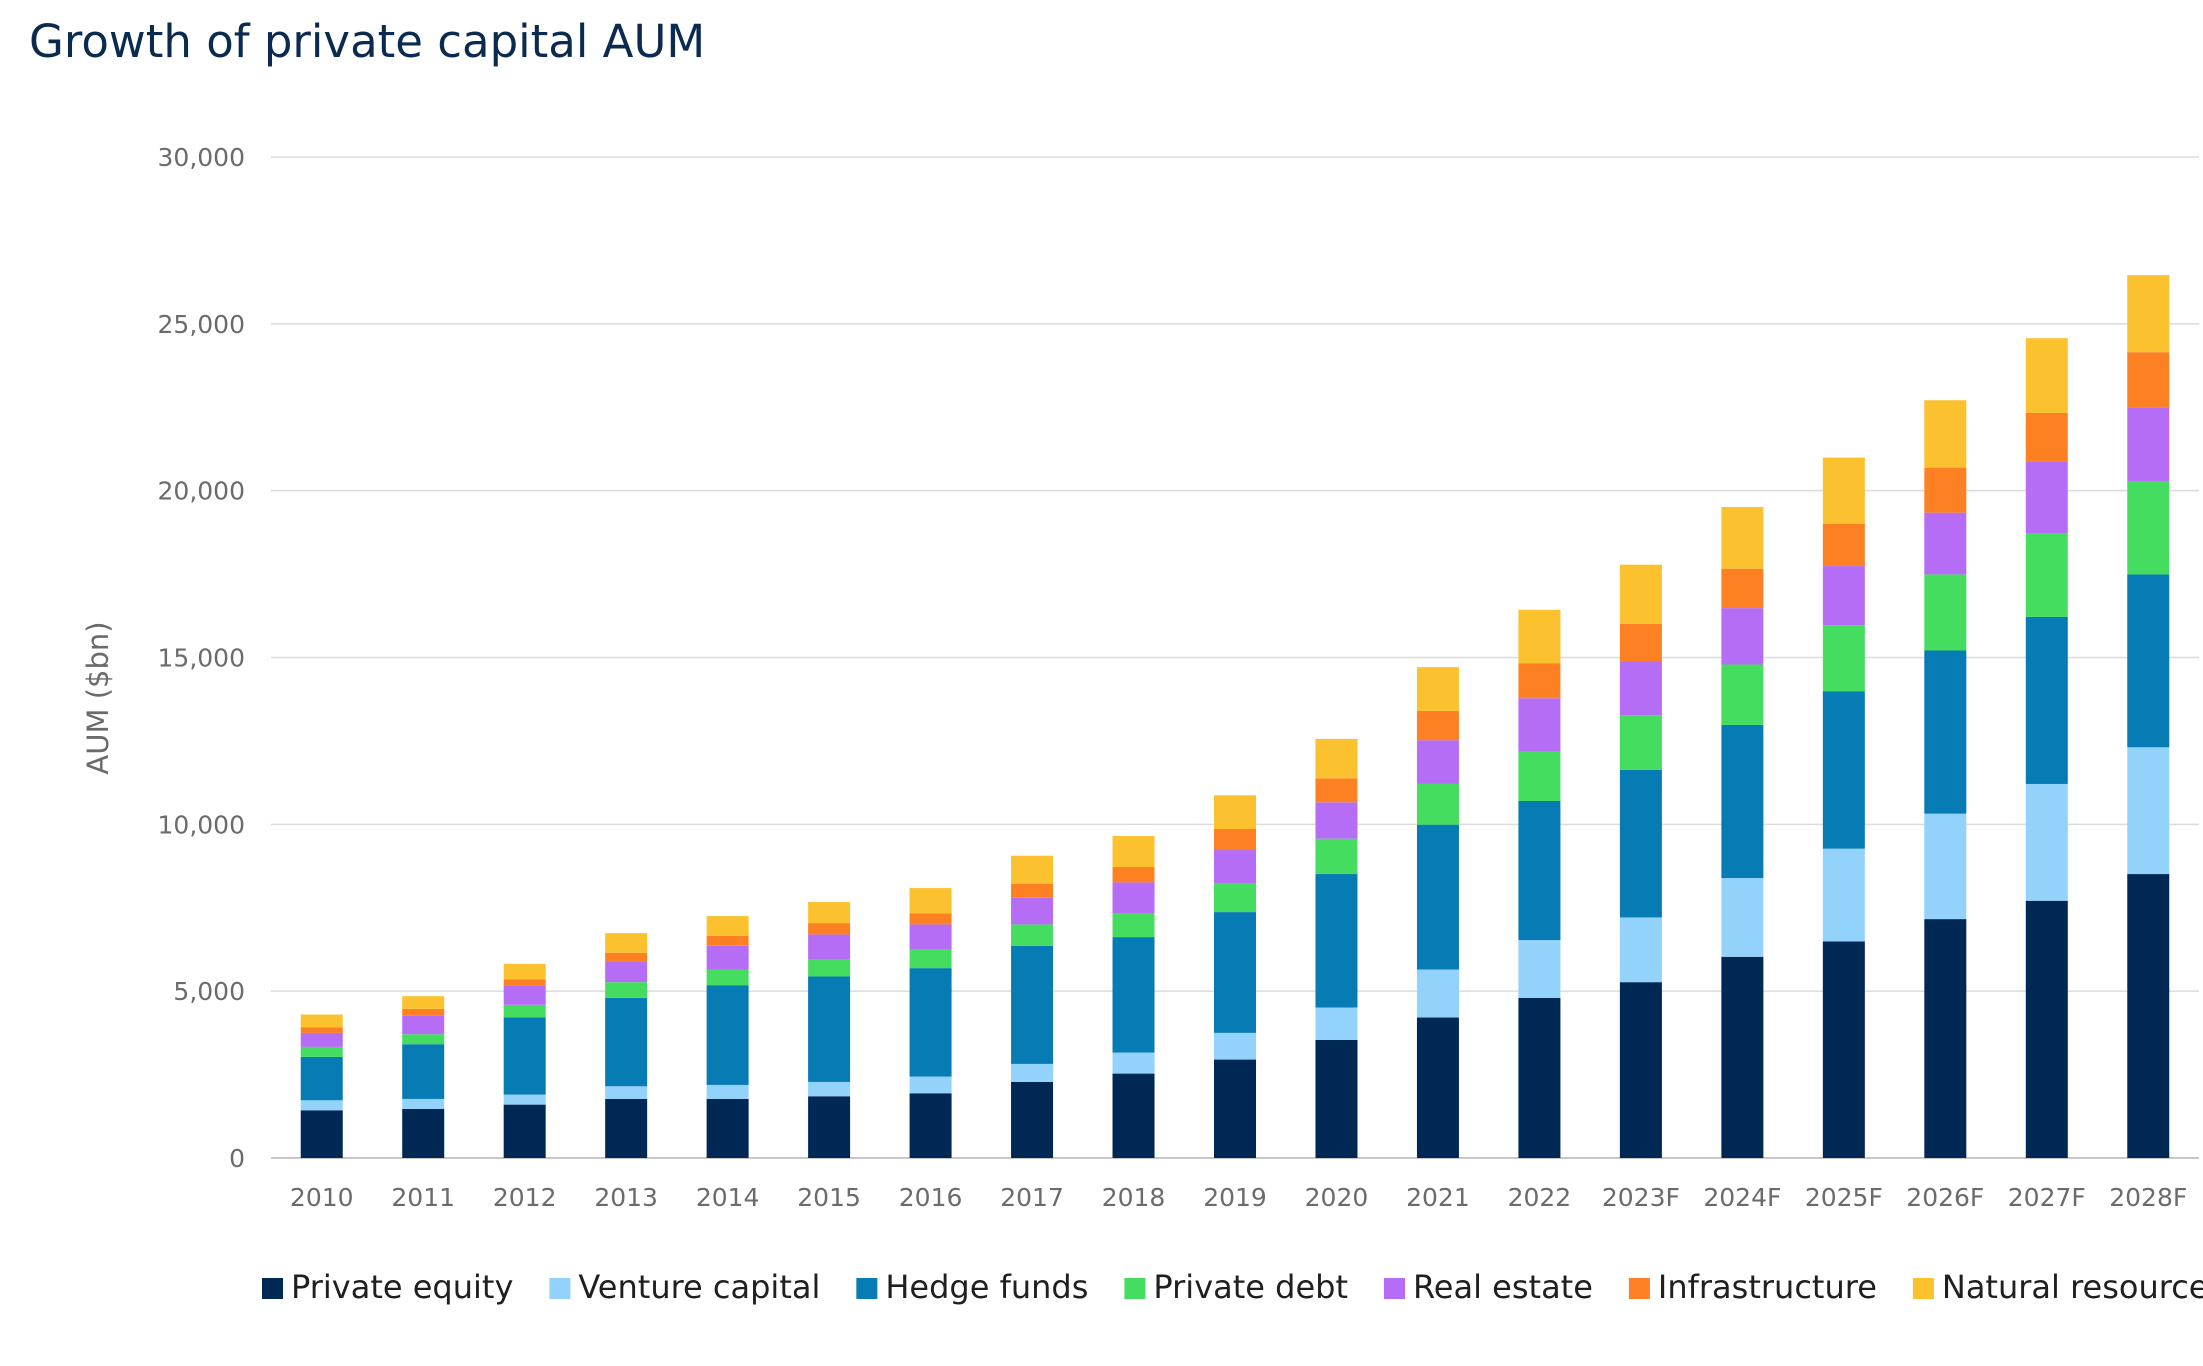  Describe the element at coordinates (1742, 1197) in the screenshot. I see `x-tick-label: 2024F` at that location.